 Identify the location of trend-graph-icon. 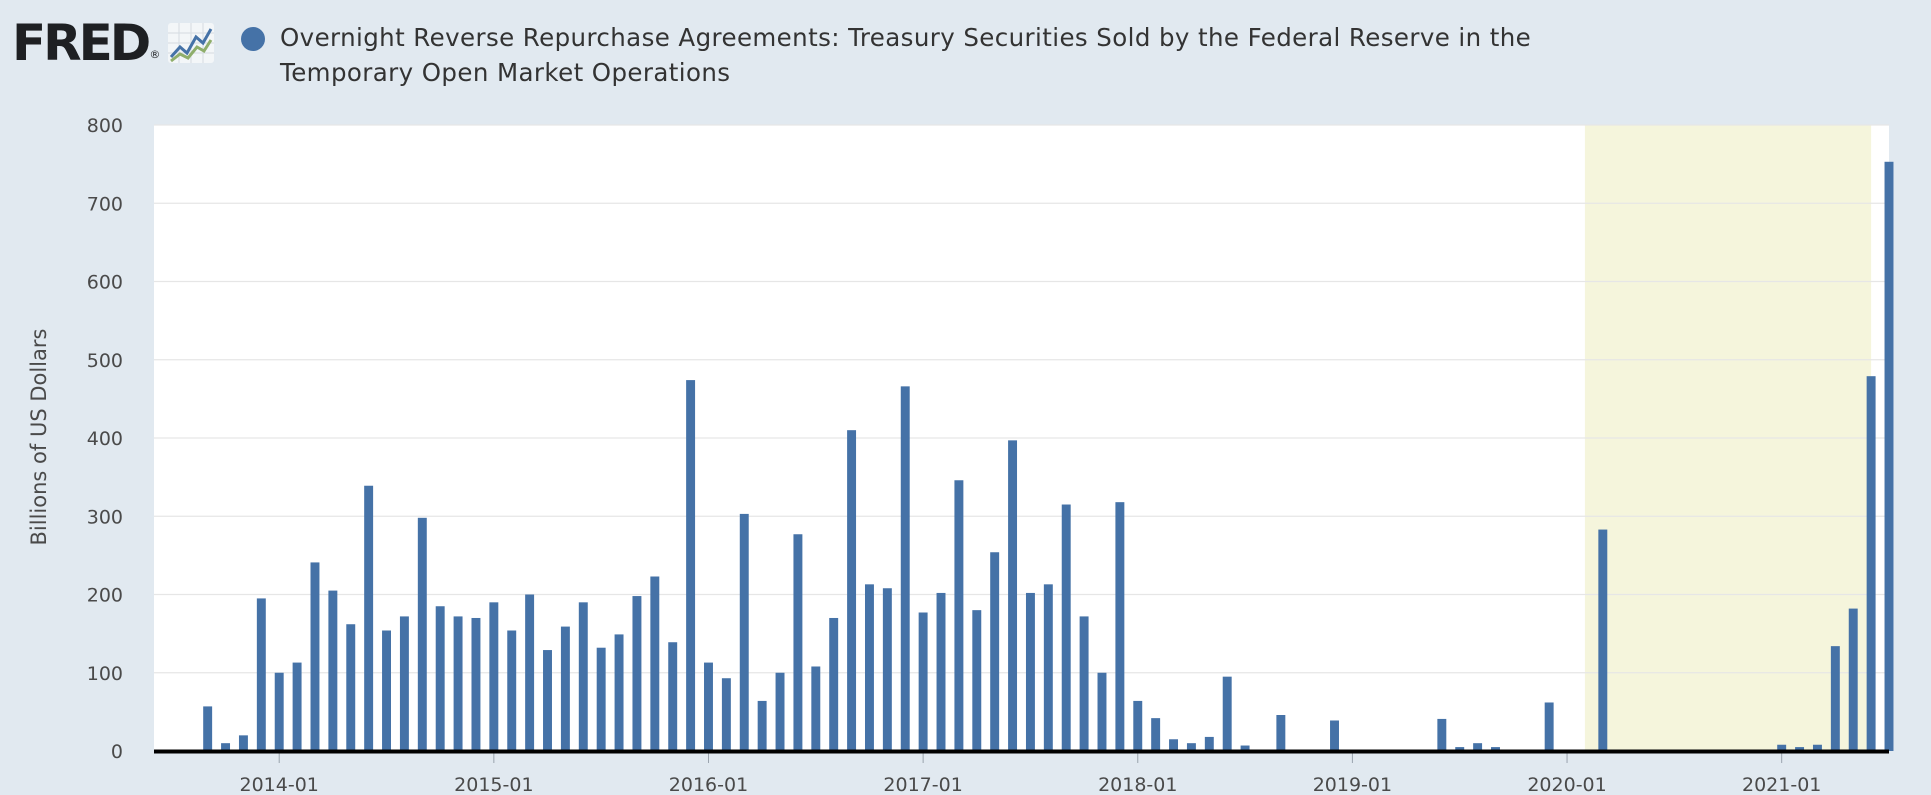
(191, 43).